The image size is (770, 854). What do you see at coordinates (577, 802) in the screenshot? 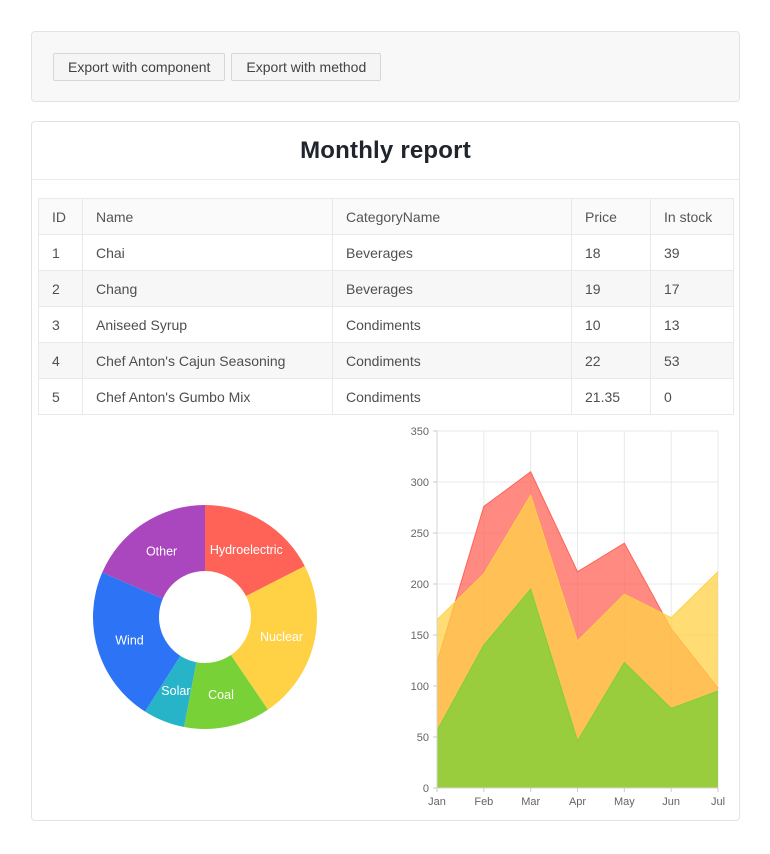
I see `x-axis-label: Apr` at bounding box center [577, 802].